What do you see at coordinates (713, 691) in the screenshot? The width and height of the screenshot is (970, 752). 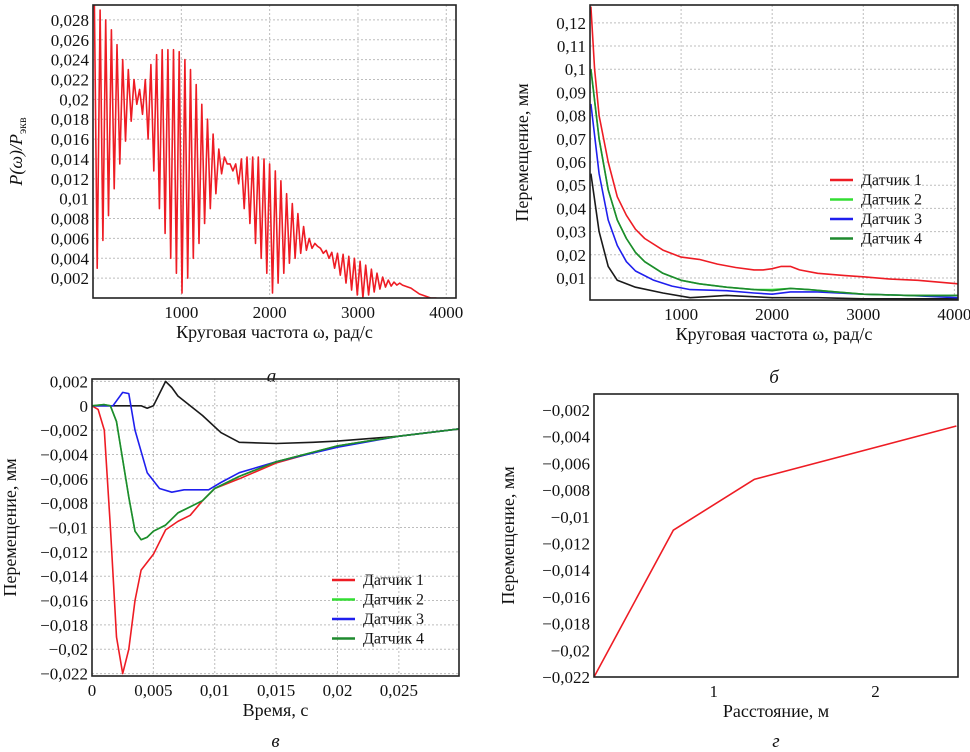 I see `x-tick-label: 1` at bounding box center [713, 691].